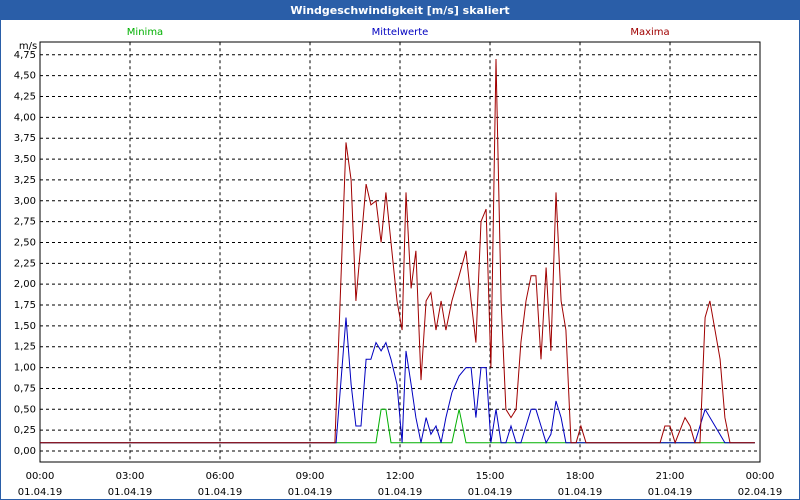 The image size is (800, 500). Describe the element at coordinates (25, 263) in the screenshot. I see `y-tick-label: 2,25` at that location.